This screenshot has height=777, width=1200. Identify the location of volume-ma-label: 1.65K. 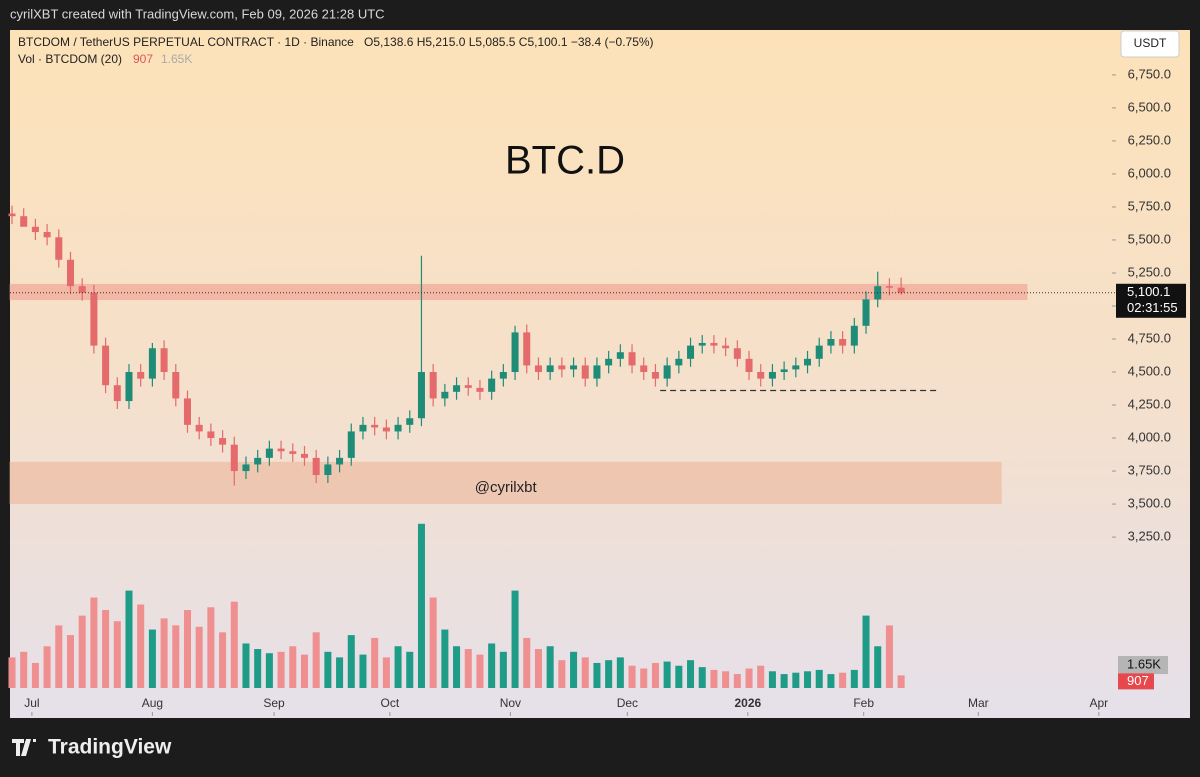
(176, 59).